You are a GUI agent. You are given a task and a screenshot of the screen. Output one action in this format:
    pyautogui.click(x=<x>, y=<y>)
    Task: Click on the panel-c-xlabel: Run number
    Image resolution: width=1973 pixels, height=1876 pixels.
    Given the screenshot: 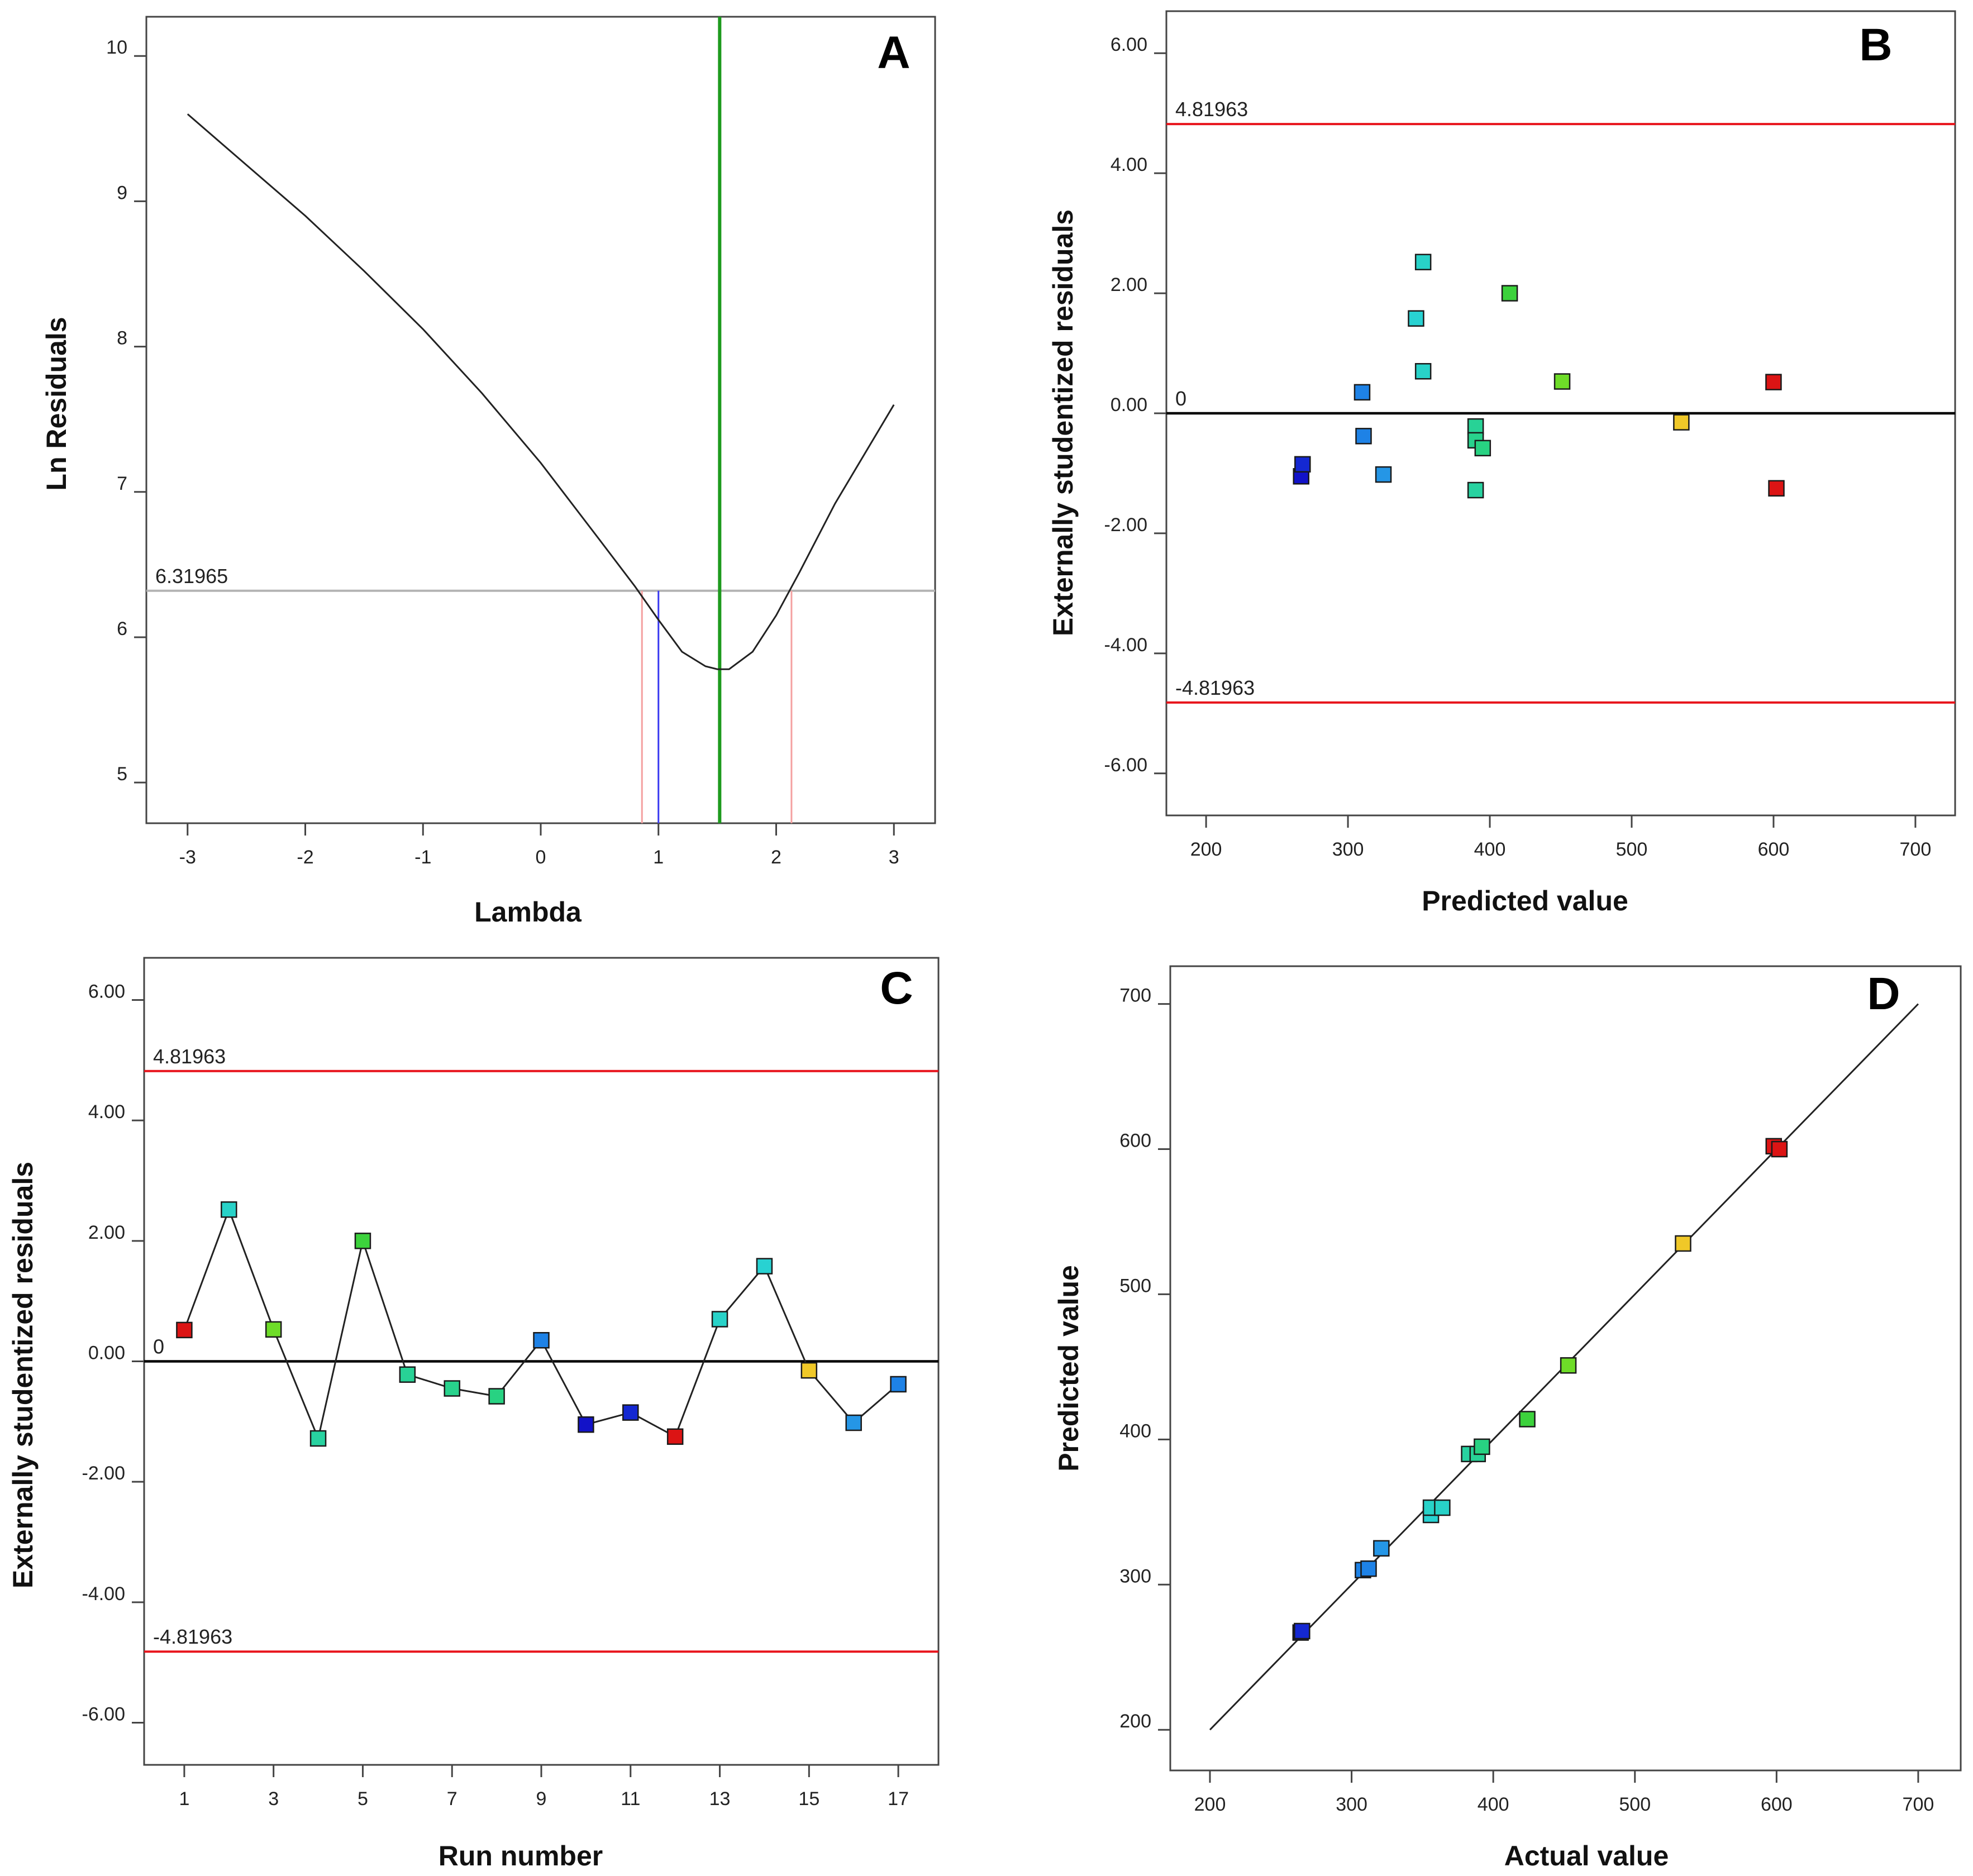 What is the action you would take?
    pyautogui.click(x=521, y=1856)
    